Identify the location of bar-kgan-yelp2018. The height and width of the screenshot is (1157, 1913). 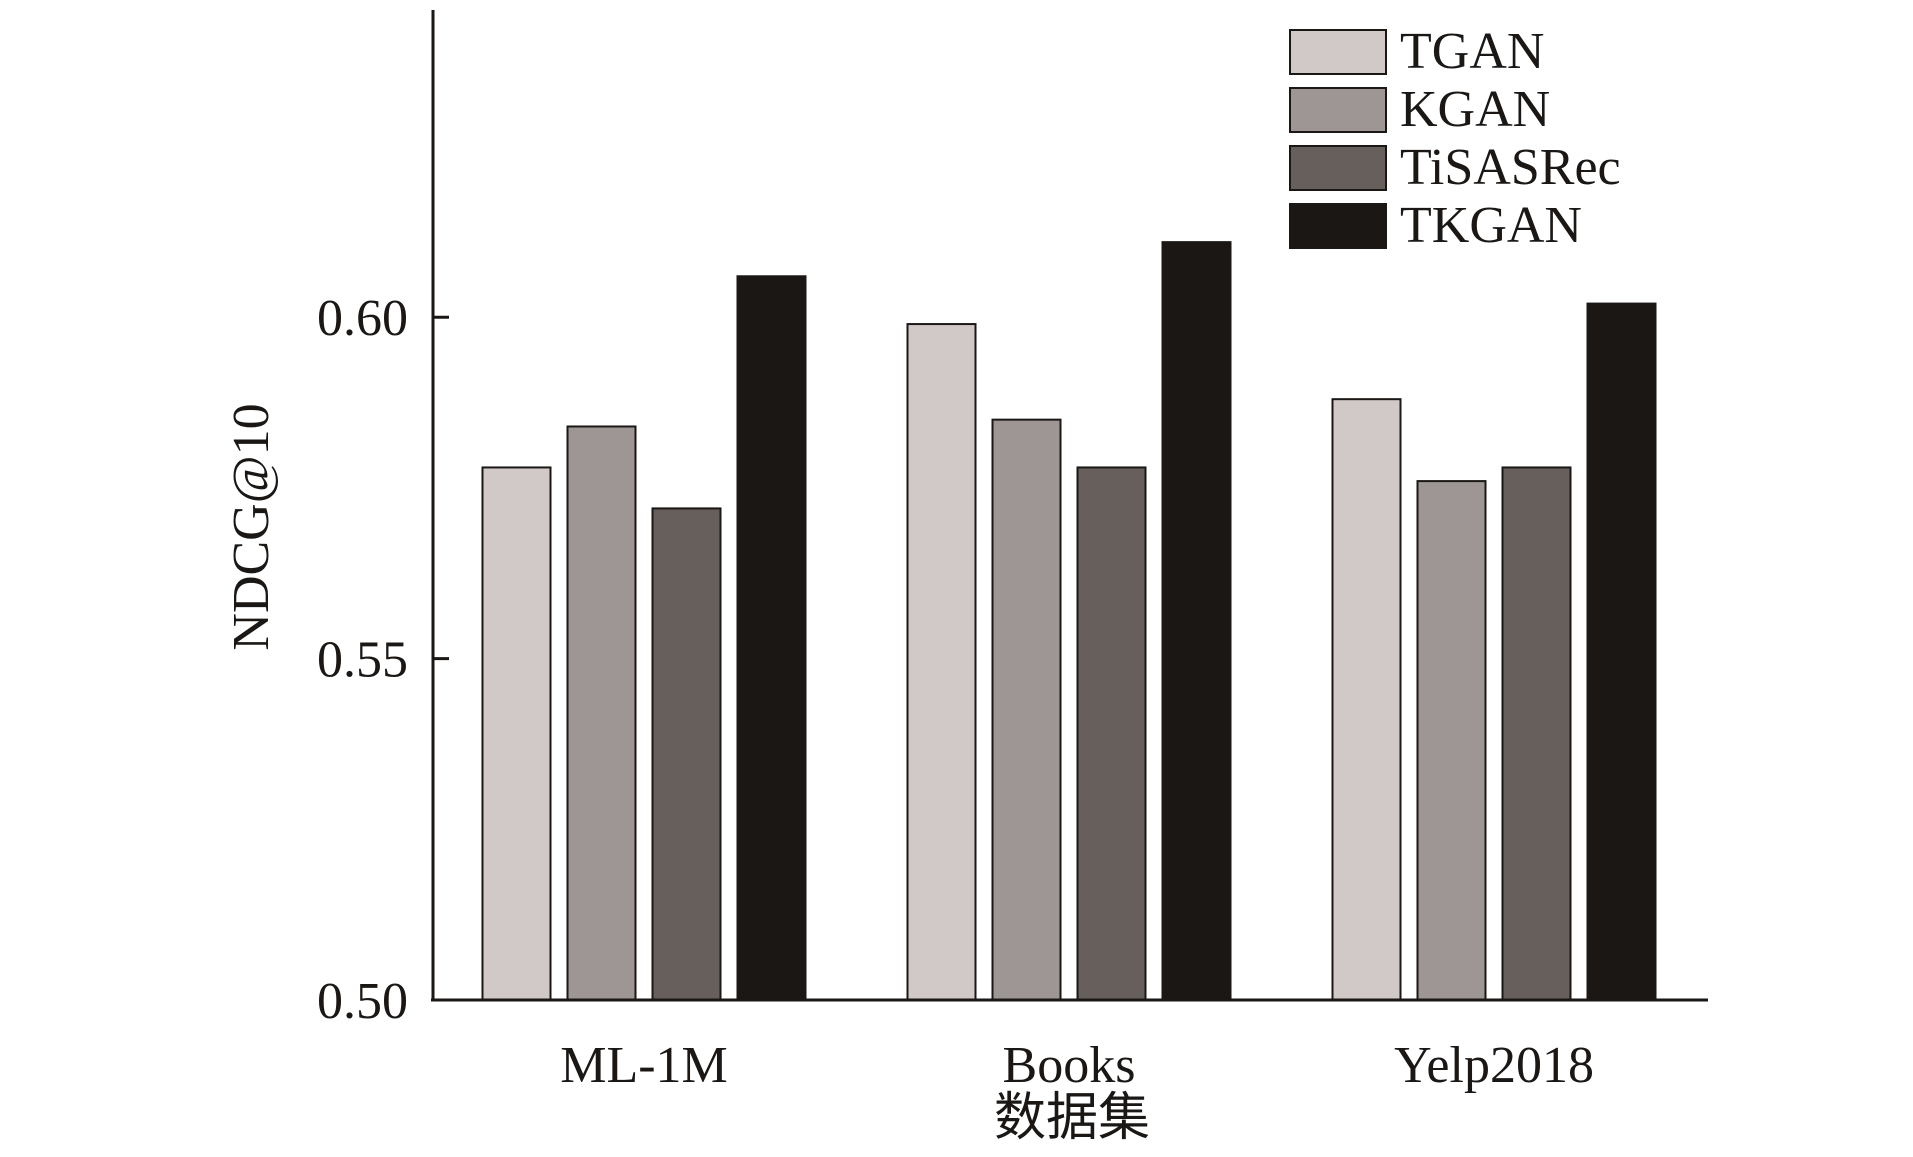
(1451, 740).